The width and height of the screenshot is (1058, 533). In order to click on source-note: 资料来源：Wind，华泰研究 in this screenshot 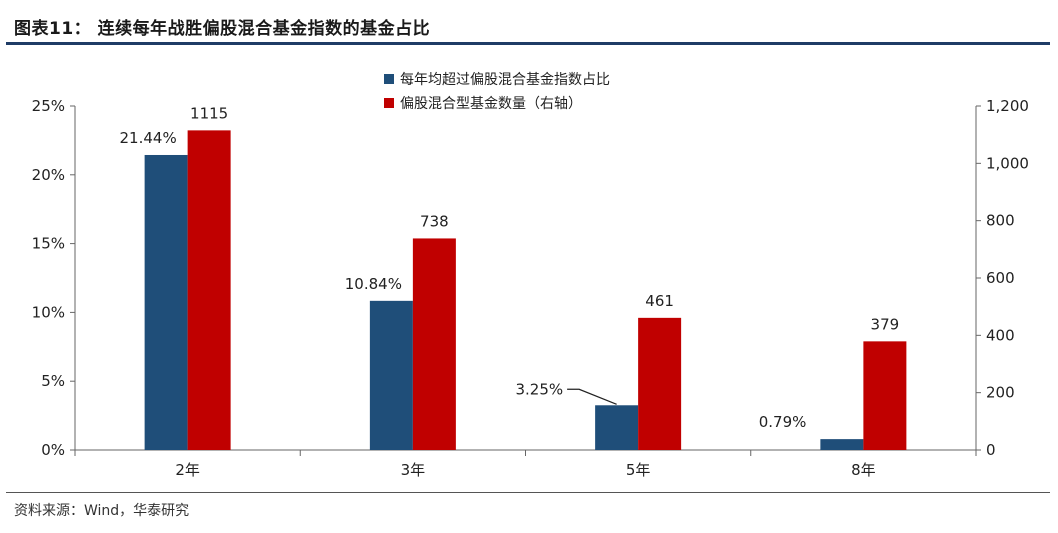, I will do `click(102, 511)`.